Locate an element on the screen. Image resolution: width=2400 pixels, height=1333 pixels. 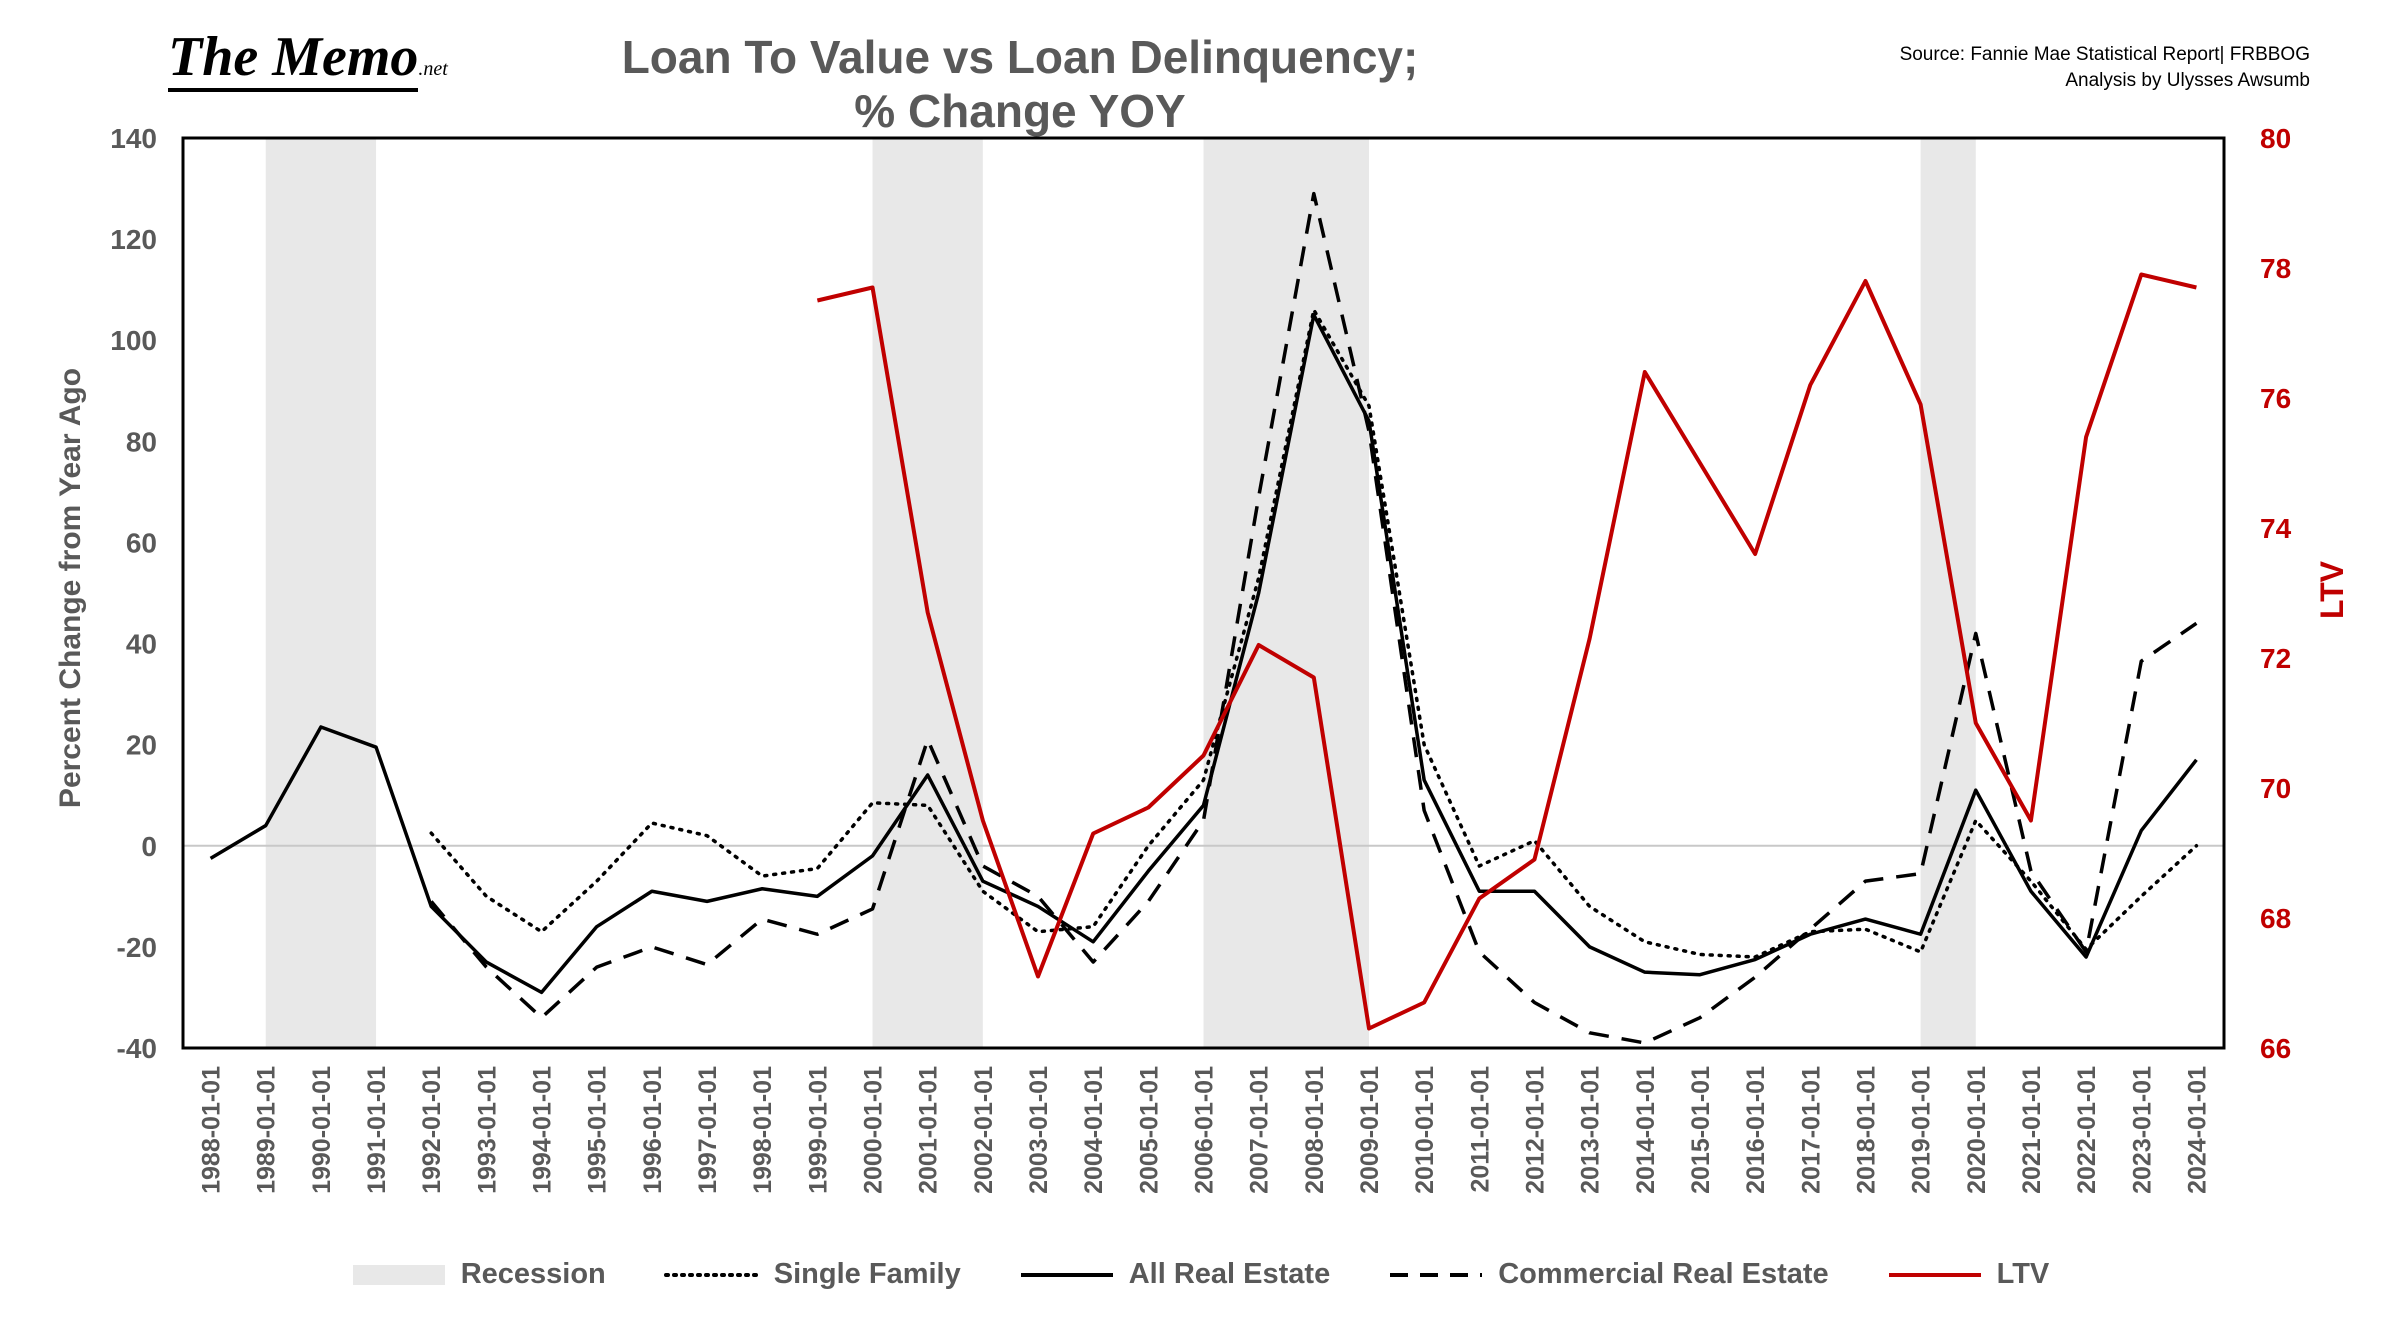
x-tick-label: 1998-01-01 is located at coordinates (763, 1130).